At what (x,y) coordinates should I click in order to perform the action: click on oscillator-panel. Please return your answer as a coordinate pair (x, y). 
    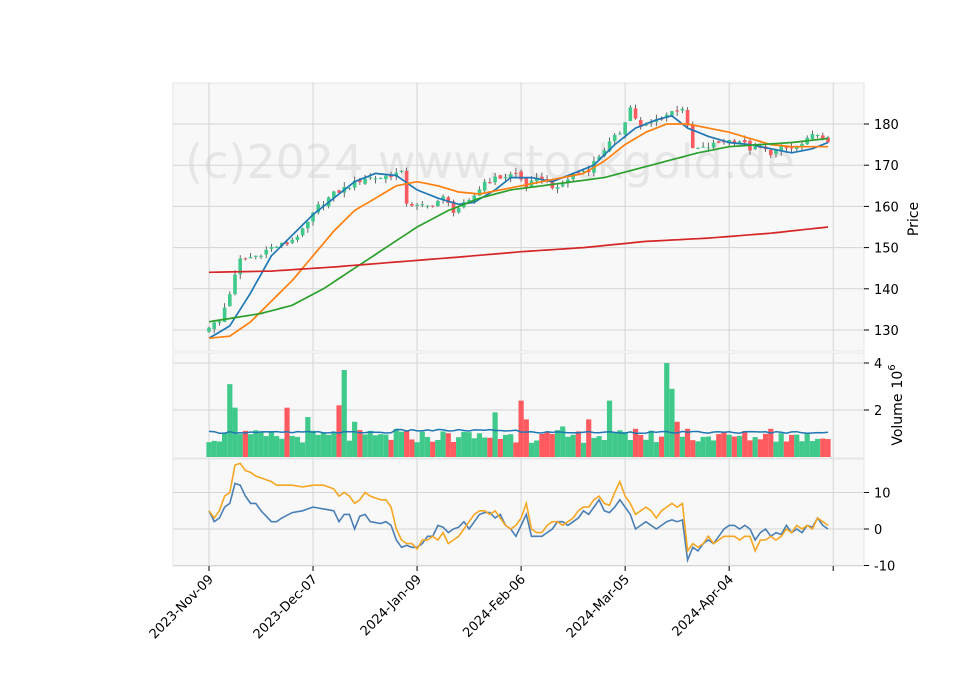
    Looking at the image, I should click on (518, 512).